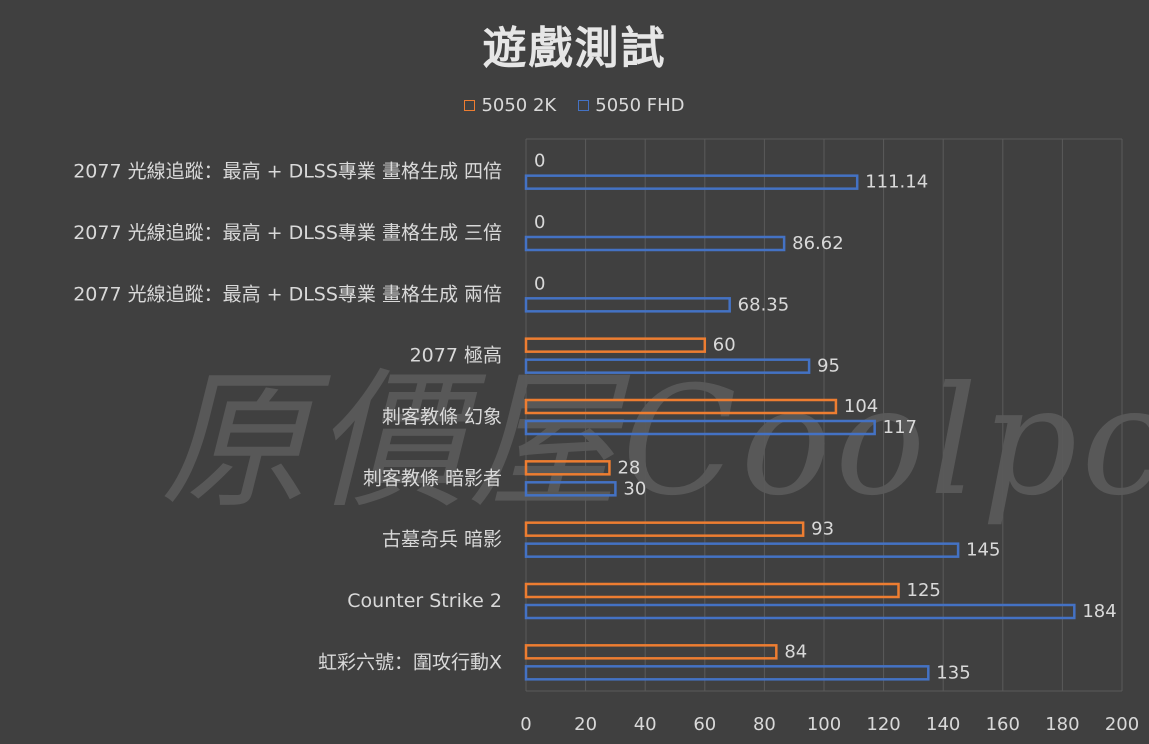  Describe the element at coordinates (764, 724) in the screenshot. I see `x-tick-label: 80` at that location.